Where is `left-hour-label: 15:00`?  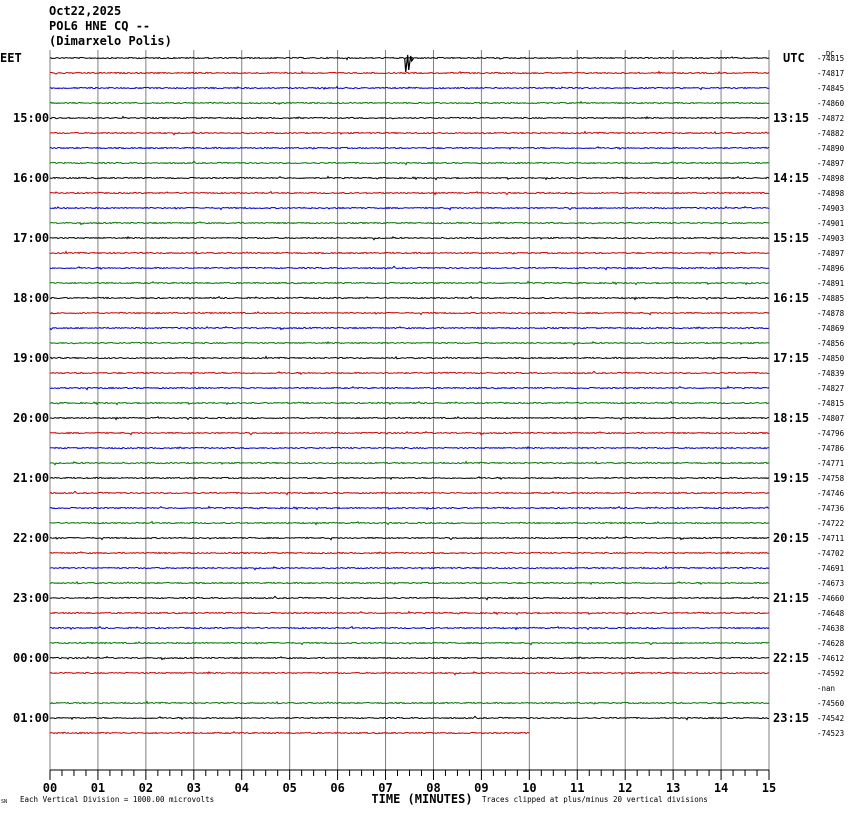 left-hour-label: 15:00 is located at coordinates (31, 118).